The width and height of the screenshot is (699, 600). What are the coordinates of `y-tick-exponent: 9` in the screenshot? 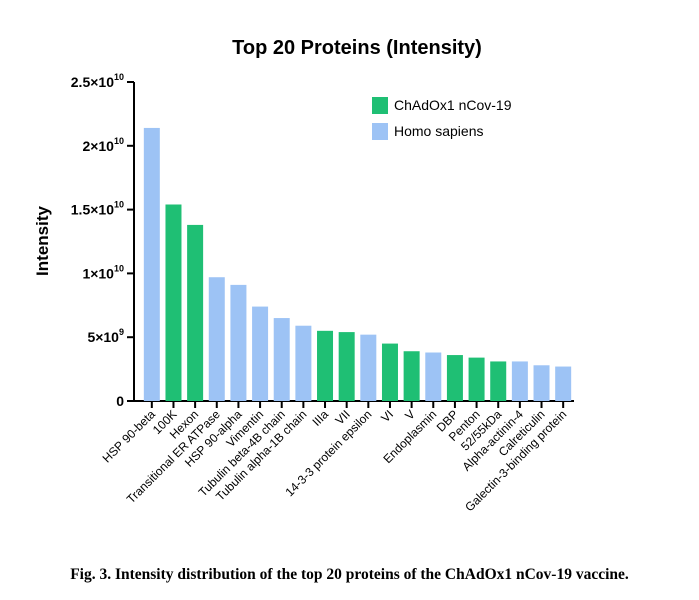 It's located at (121, 332).